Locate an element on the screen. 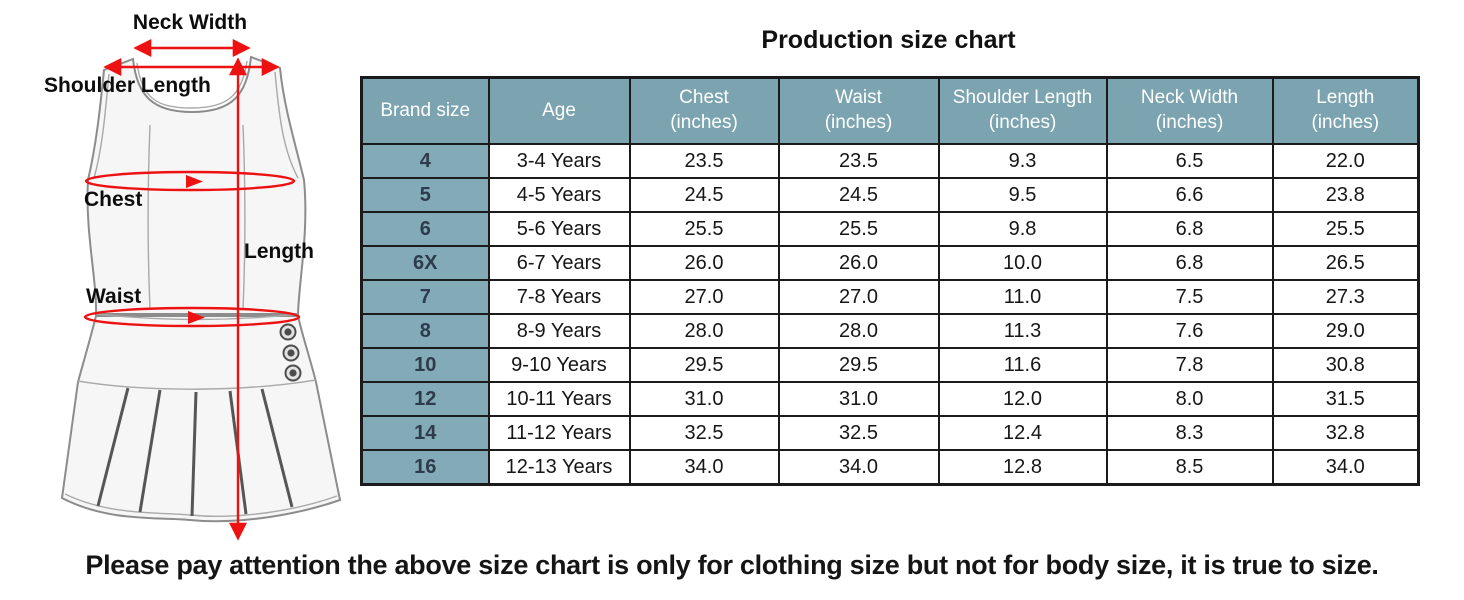  data-cell: 4-5 Years is located at coordinates (559, 195).